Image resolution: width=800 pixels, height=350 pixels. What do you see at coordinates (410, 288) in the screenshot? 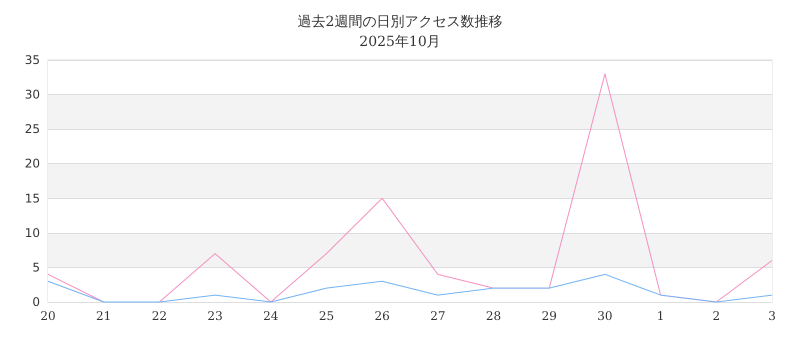
I see `line-series` at bounding box center [410, 288].